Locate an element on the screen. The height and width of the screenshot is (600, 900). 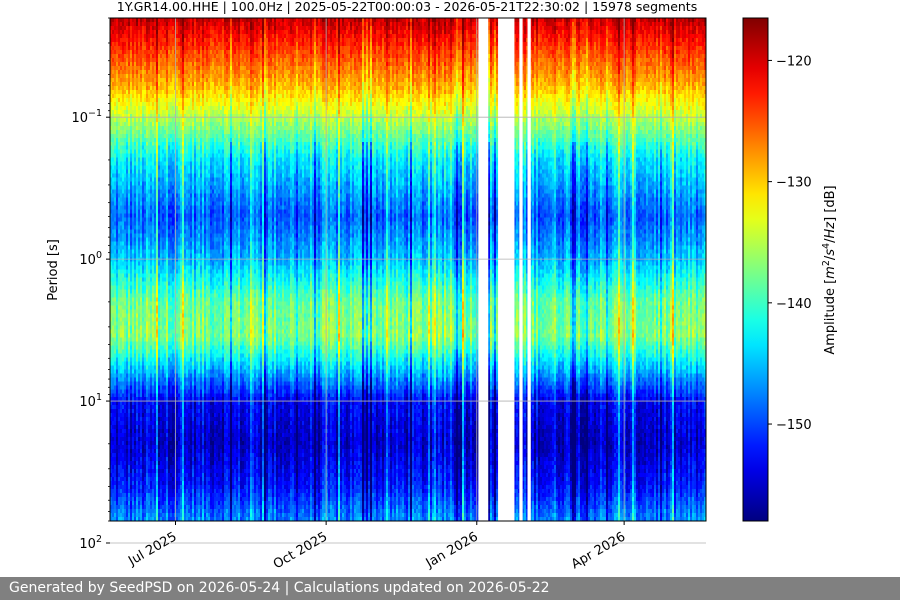
colorbar-label: Amplitude [m2/s4/Hz] [dB] is located at coordinates (829, 269).